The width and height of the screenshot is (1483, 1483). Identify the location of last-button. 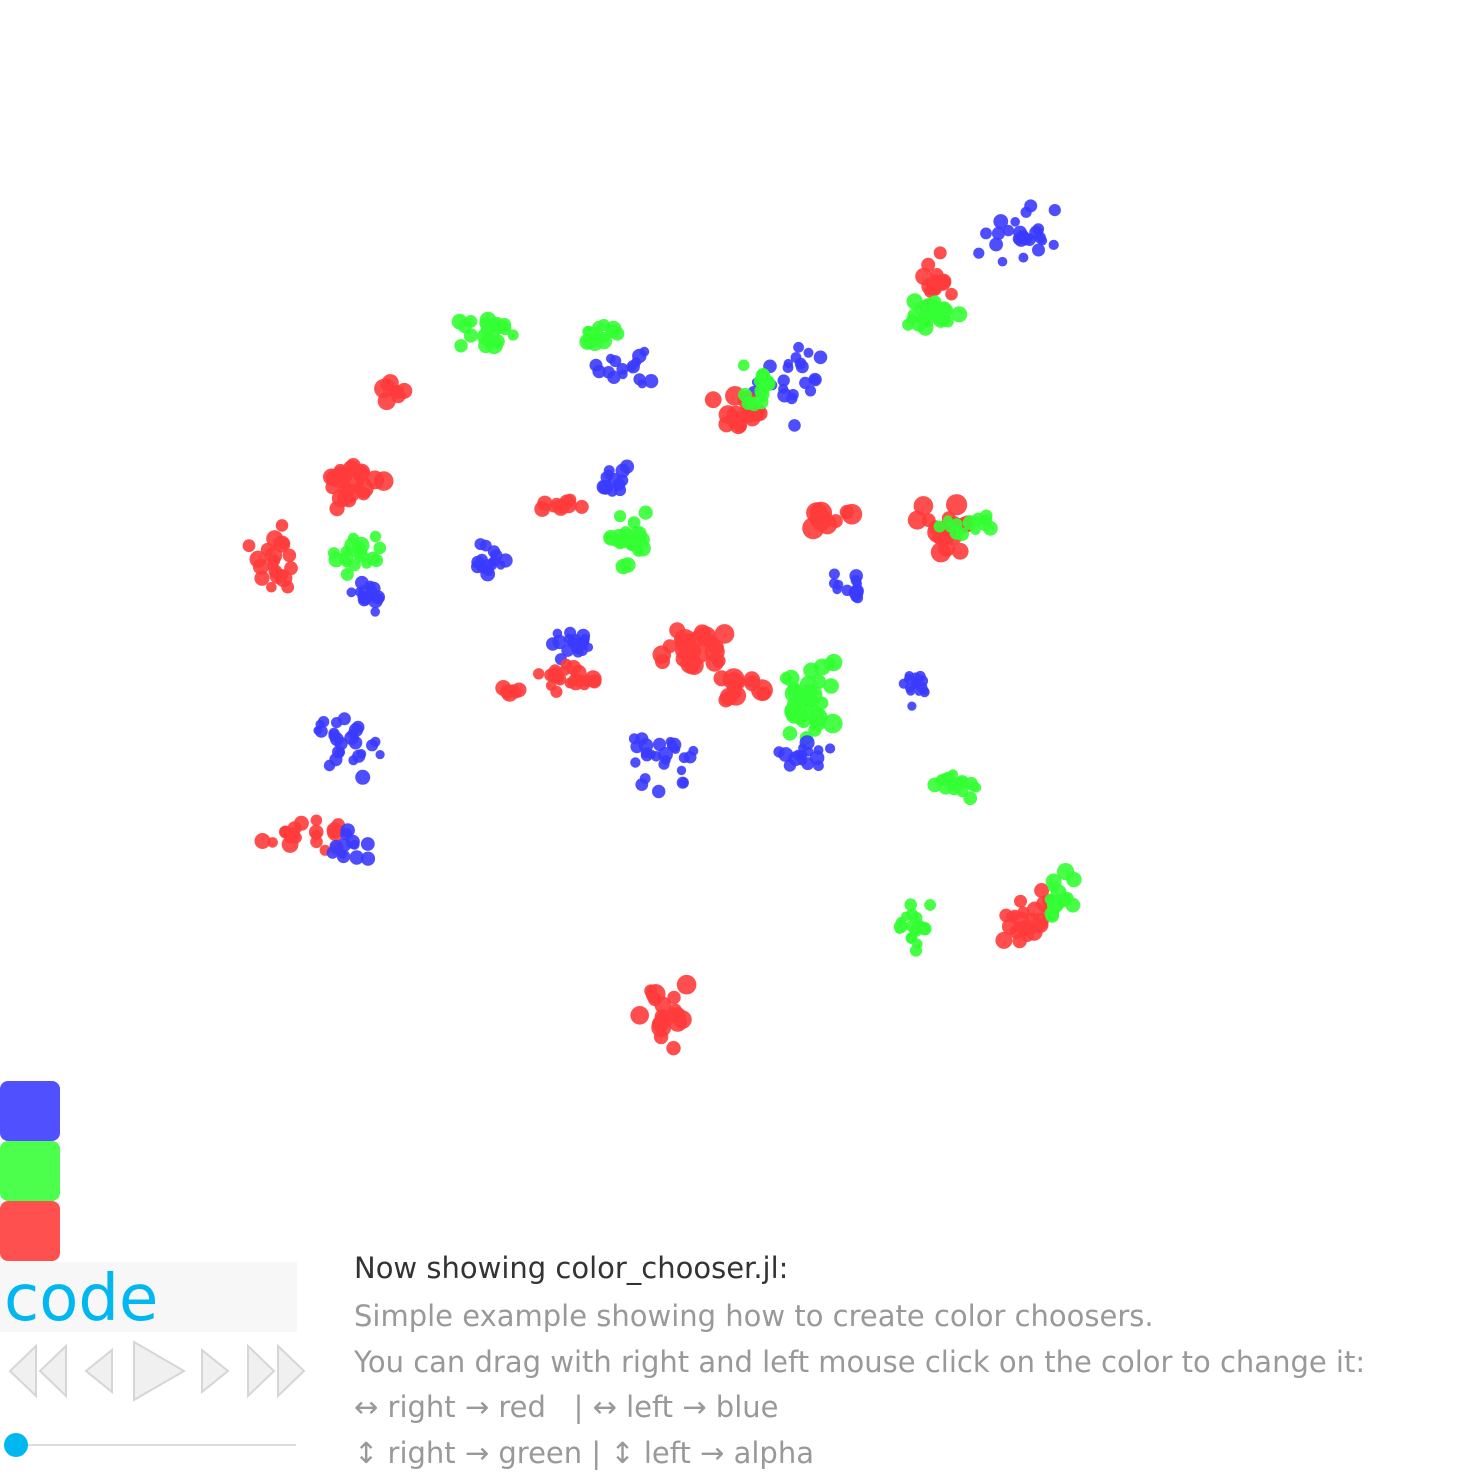
(277, 1371).